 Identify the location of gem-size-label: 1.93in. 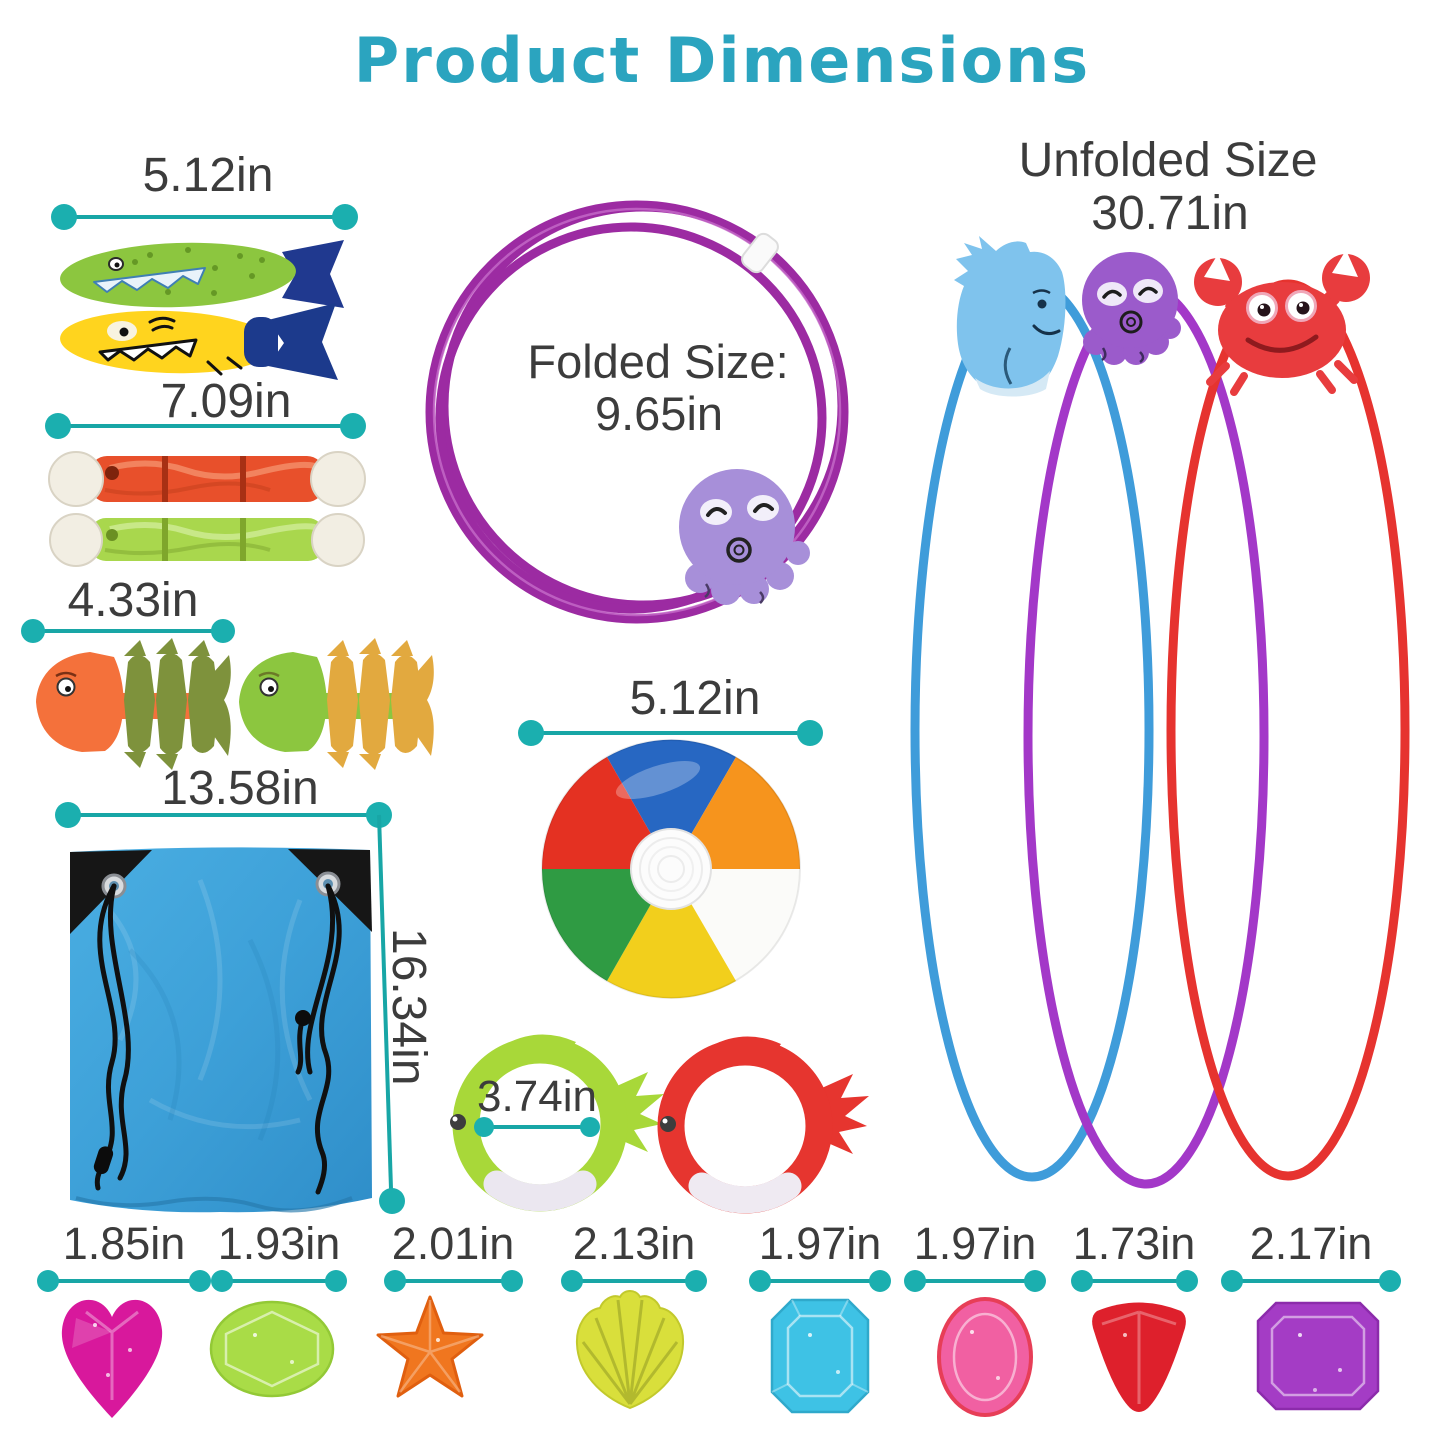
(279, 1243).